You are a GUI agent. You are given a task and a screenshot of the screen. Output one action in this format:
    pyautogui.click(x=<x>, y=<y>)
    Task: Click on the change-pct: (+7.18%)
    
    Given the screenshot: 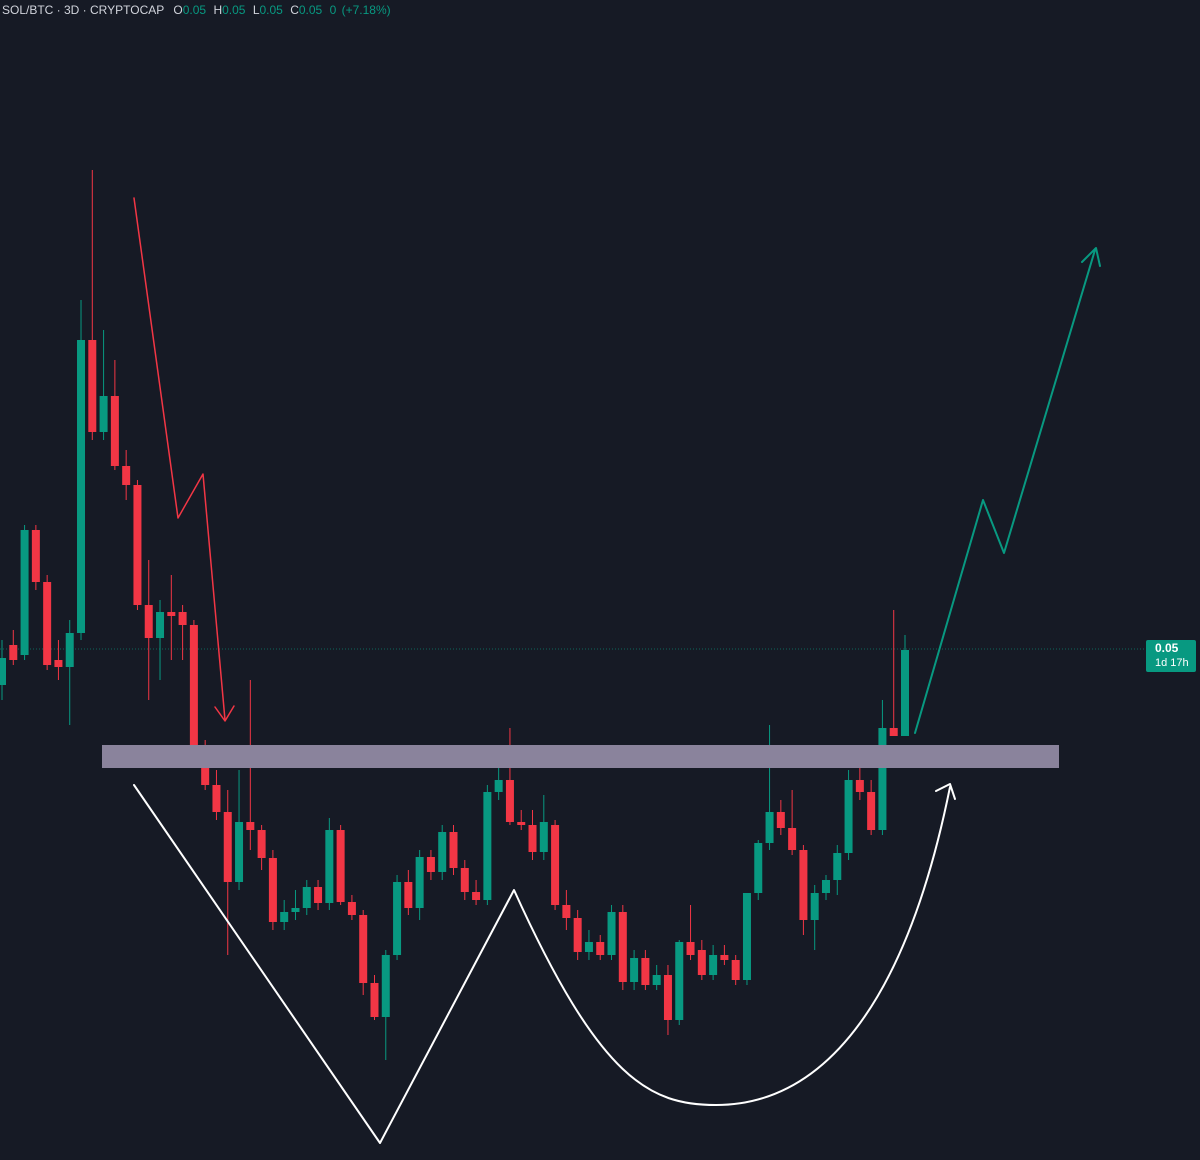 What is the action you would take?
    pyautogui.click(x=366, y=10)
    